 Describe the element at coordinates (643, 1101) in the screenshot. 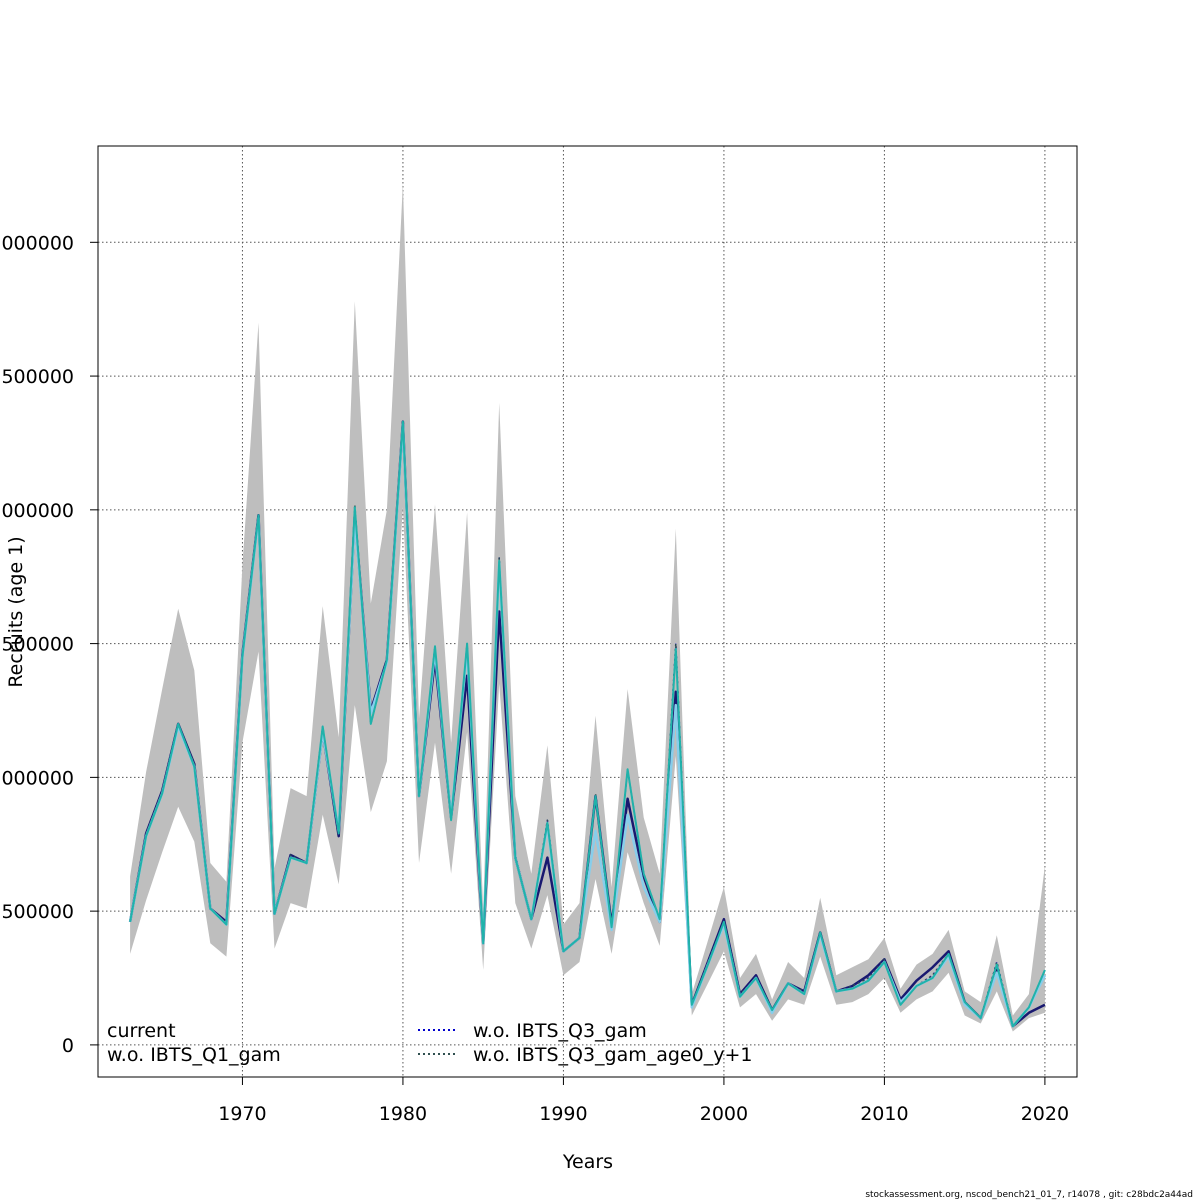

I see `x-axis: 1970 1980 1990 2000 2010 2020` at that location.